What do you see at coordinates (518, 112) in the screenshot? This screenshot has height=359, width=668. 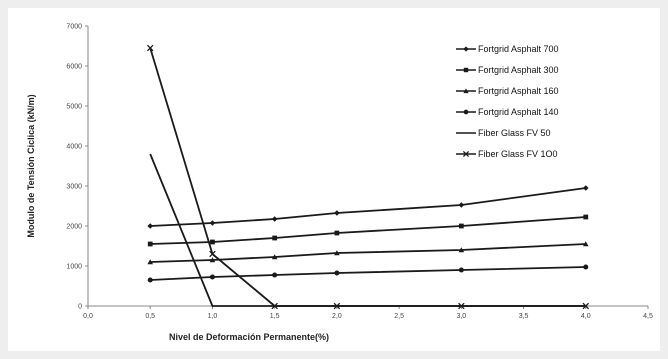 I see `legend-label: Fortgrid Asphalt 140` at bounding box center [518, 112].